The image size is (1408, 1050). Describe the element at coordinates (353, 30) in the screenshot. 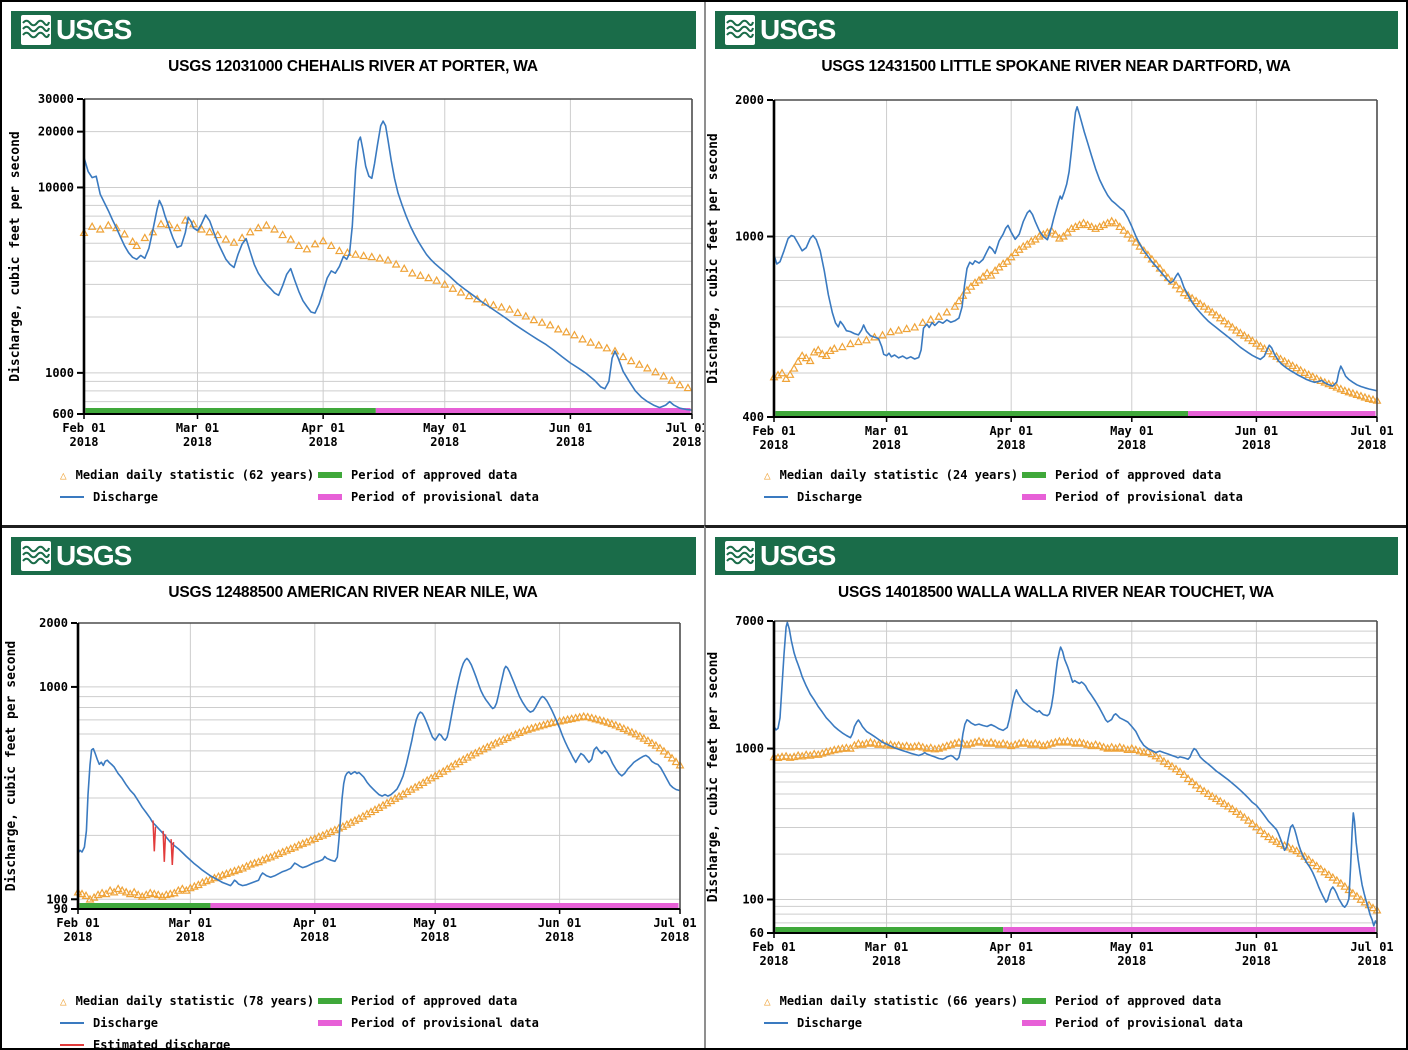

I see `usgs-header-bar: USGS` at that location.